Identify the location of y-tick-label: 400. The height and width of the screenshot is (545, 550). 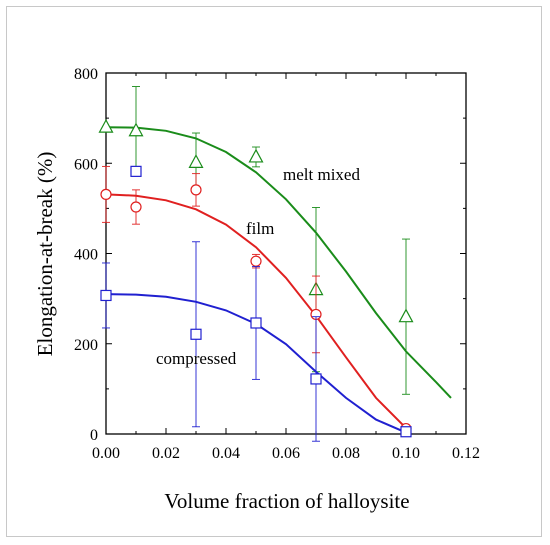
(86, 255).